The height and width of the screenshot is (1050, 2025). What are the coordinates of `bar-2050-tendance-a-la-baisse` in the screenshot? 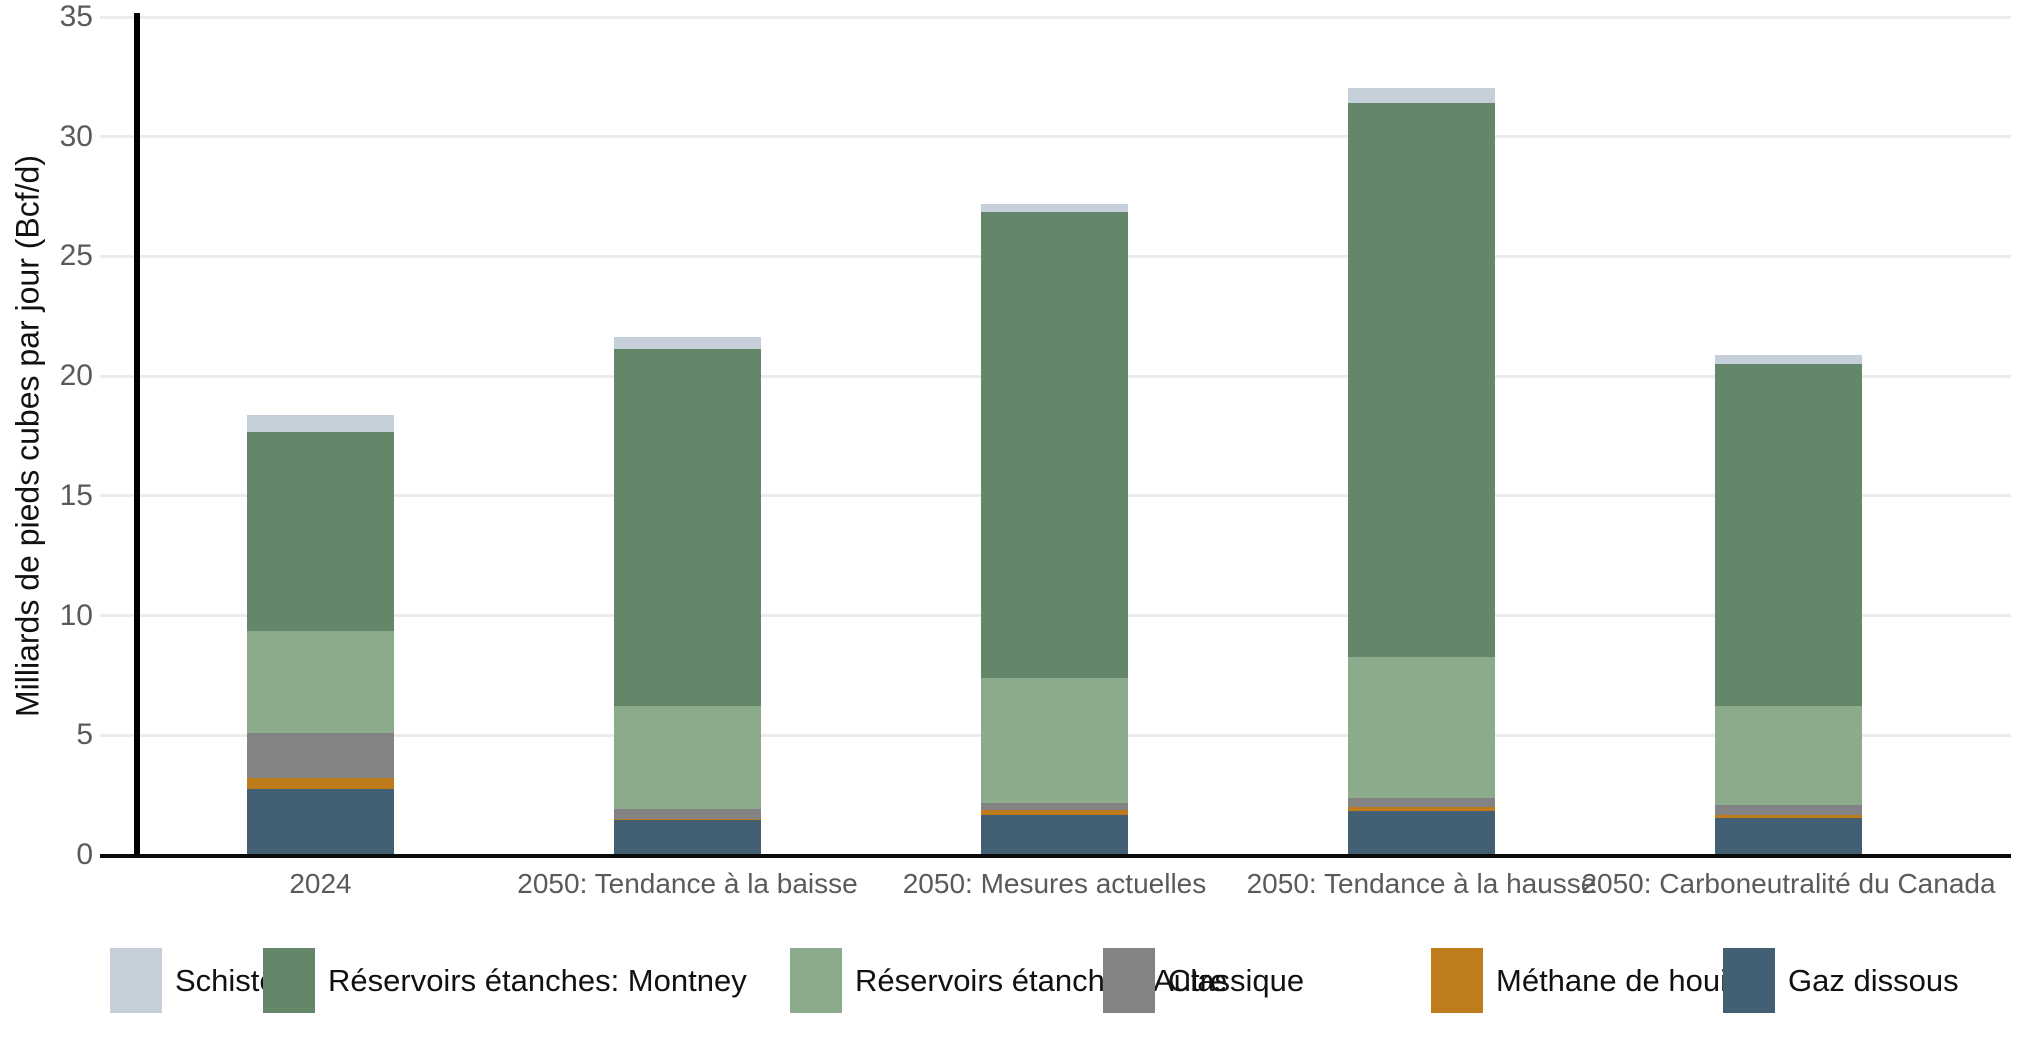 It's located at (687, 427).